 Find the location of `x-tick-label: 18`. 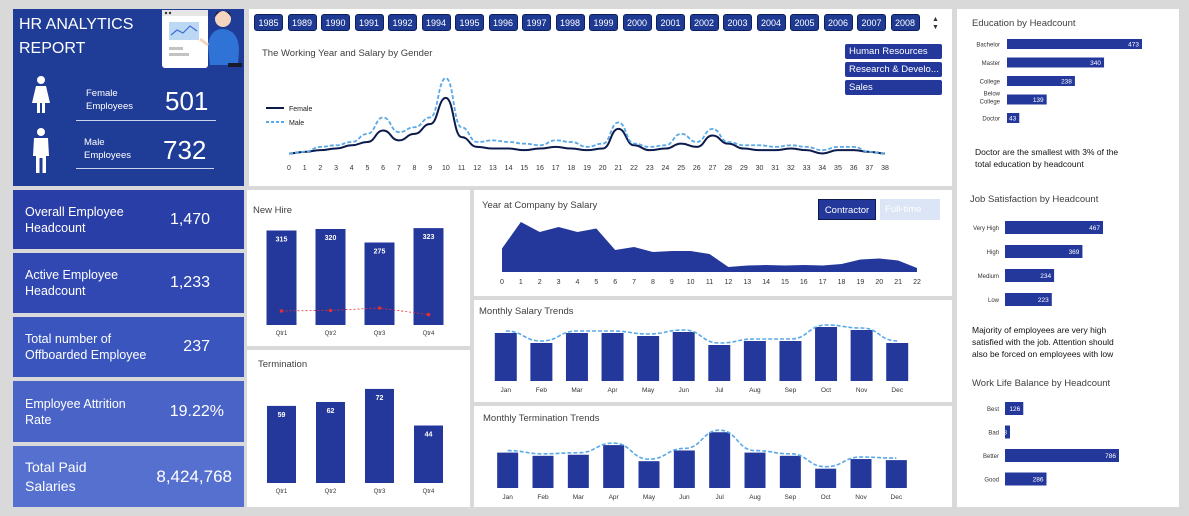

x-tick-label: 18 is located at coordinates (842, 282).